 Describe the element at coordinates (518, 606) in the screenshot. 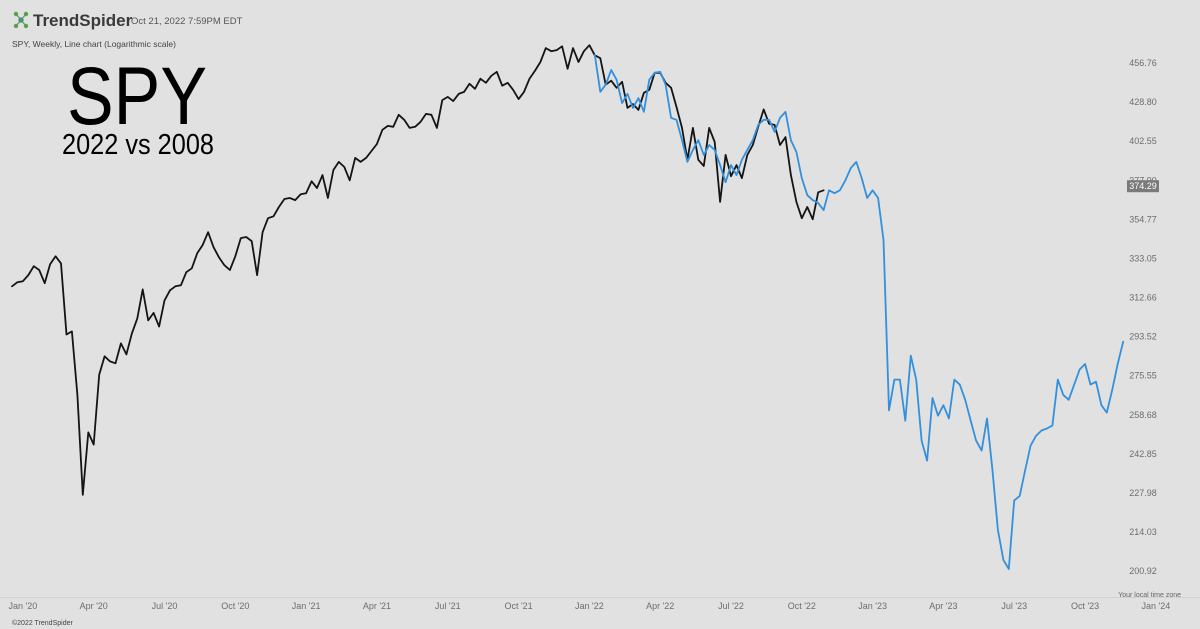

I see `x-tick-label: Oct '21` at that location.